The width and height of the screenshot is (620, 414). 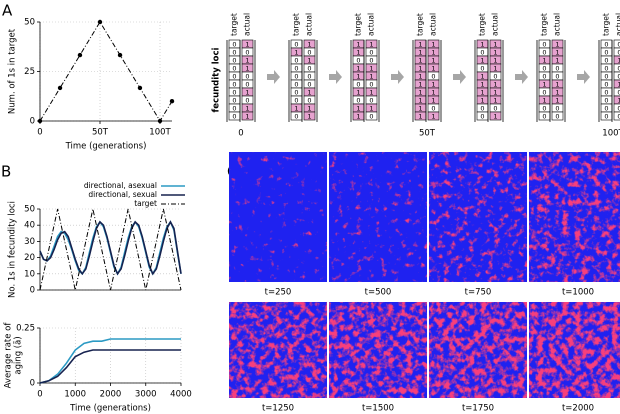 I want to click on snapshot-label: t=1500, so click(x=378, y=409).